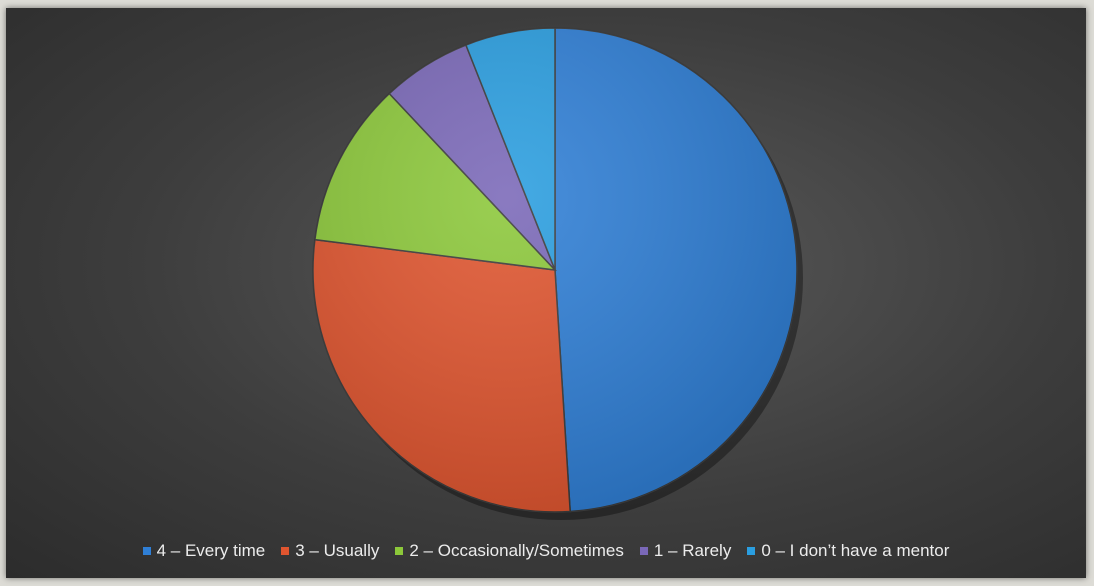 The height and width of the screenshot is (586, 1094). Describe the element at coordinates (285, 551) in the screenshot. I see `legend-swatch-usually` at that location.